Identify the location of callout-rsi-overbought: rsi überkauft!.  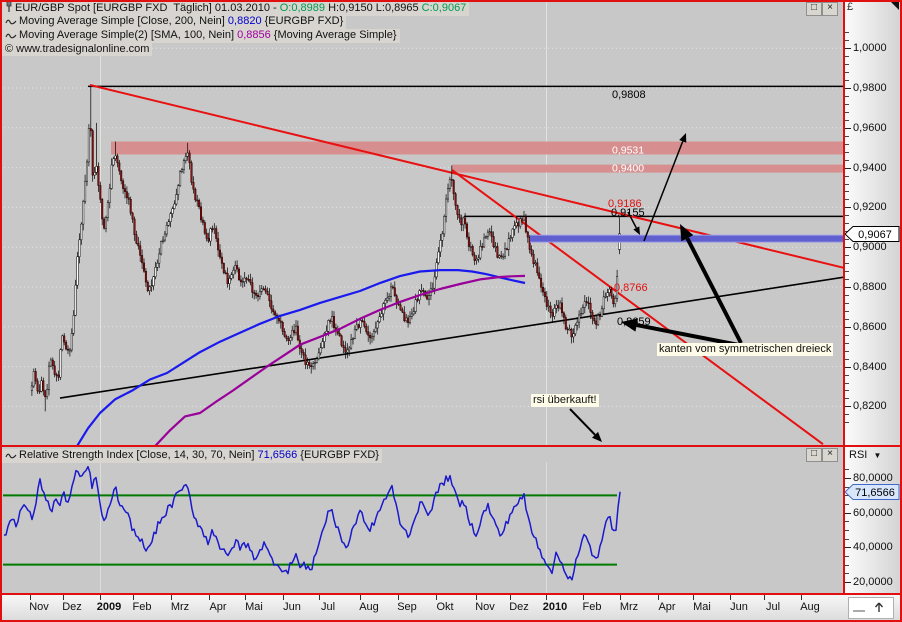
(565, 400).